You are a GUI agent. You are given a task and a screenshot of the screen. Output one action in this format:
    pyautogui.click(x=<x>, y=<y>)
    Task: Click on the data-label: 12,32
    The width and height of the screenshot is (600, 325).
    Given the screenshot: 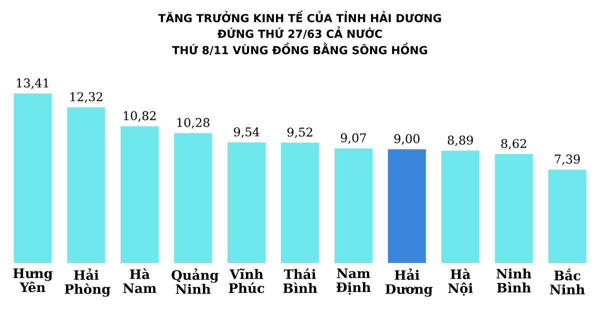 What is the action you would take?
    pyautogui.click(x=86, y=97)
    